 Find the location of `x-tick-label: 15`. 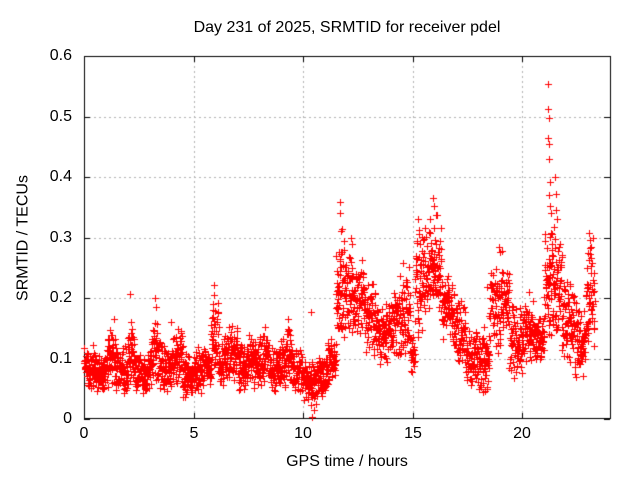

x-tick-label: 15 is located at coordinates (413, 433).